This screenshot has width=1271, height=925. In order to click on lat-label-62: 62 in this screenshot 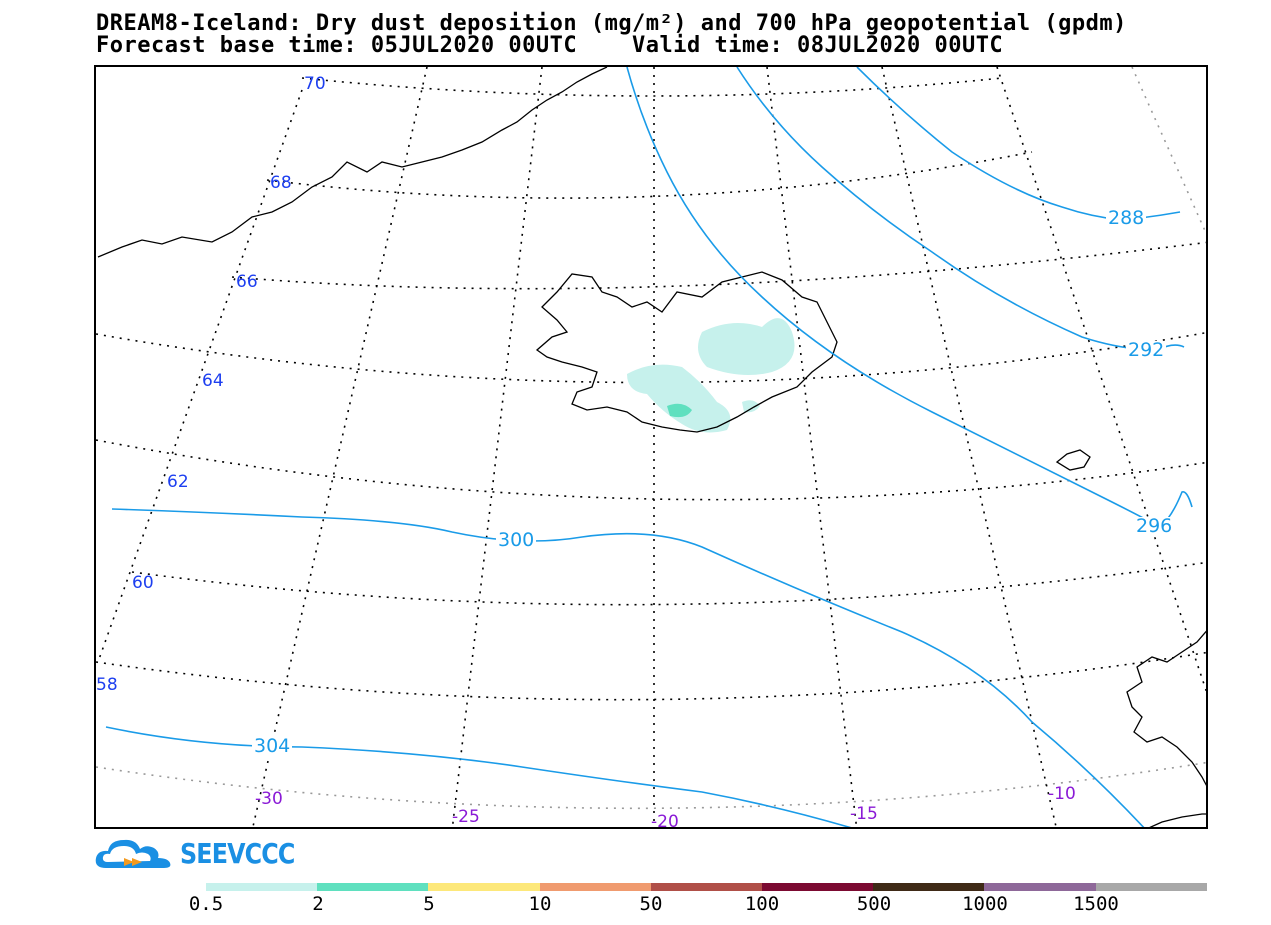, I will do `click(178, 482)`.